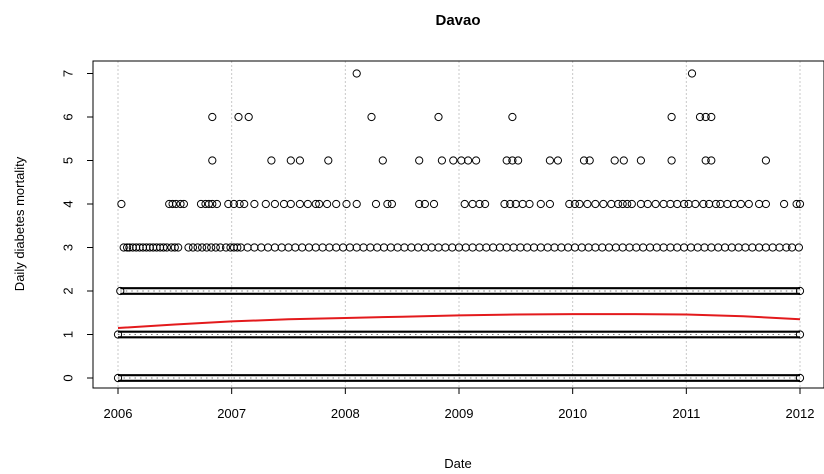 This screenshot has height=474, width=824. What do you see at coordinates (457, 20) in the screenshot?
I see `chart-title: Davao` at bounding box center [457, 20].